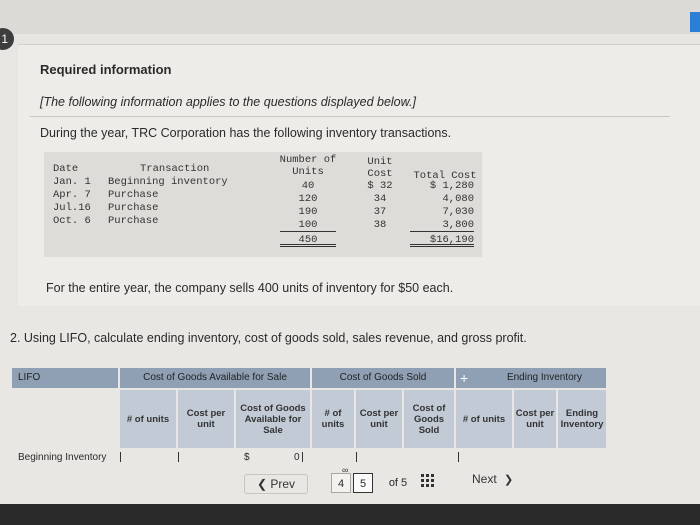  Describe the element at coordinates (333, 419) in the screenshot. I see `subheader-cogs-units: # of units` at that location.